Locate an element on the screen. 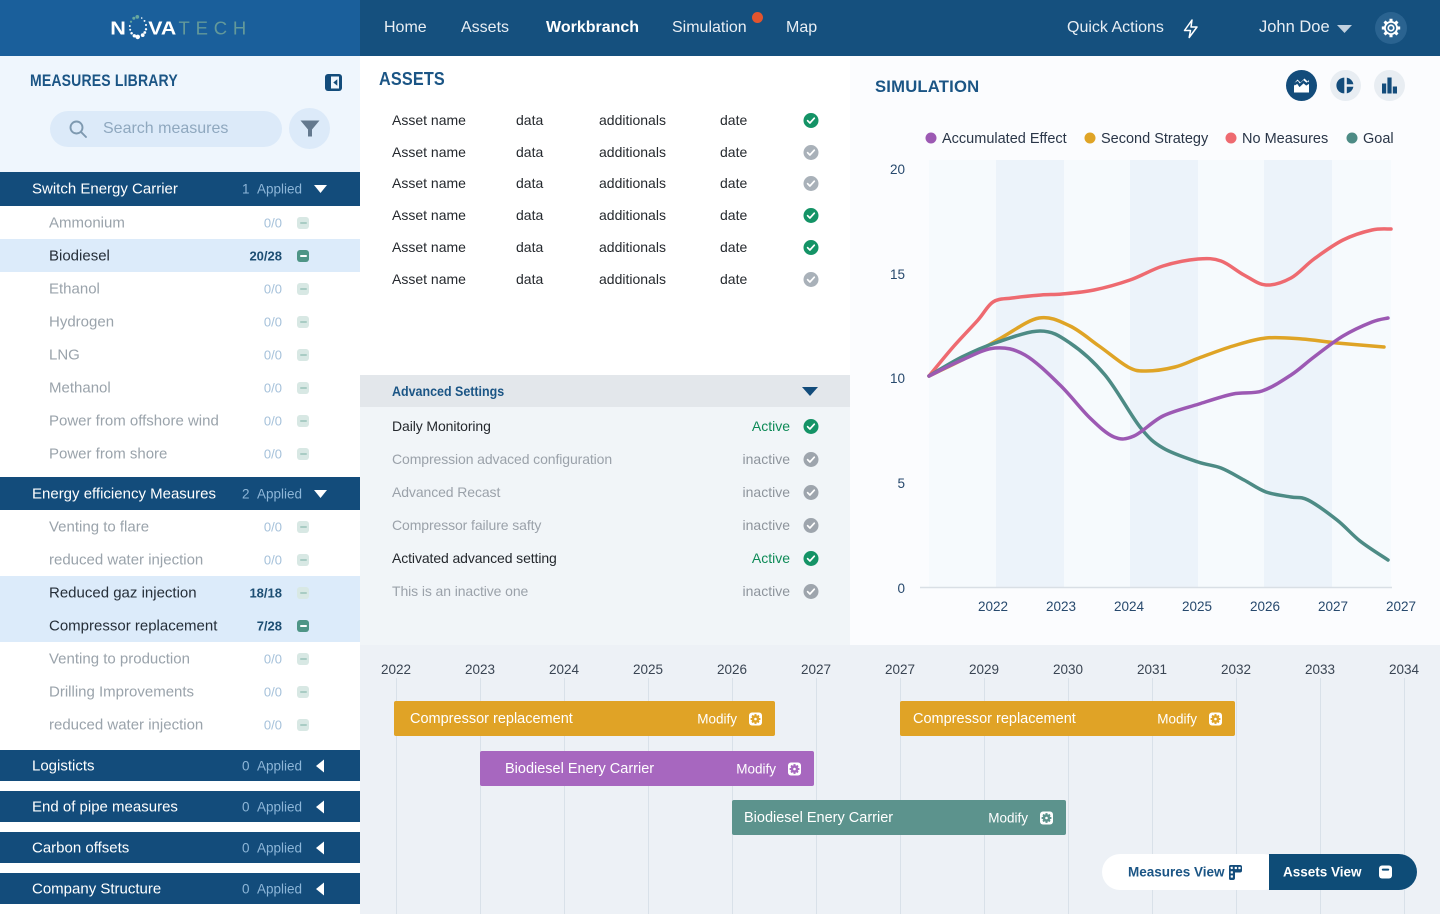 The width and height of the screenshot is (1440, 914). svg-text: VA is located at coordinates (162, 29).